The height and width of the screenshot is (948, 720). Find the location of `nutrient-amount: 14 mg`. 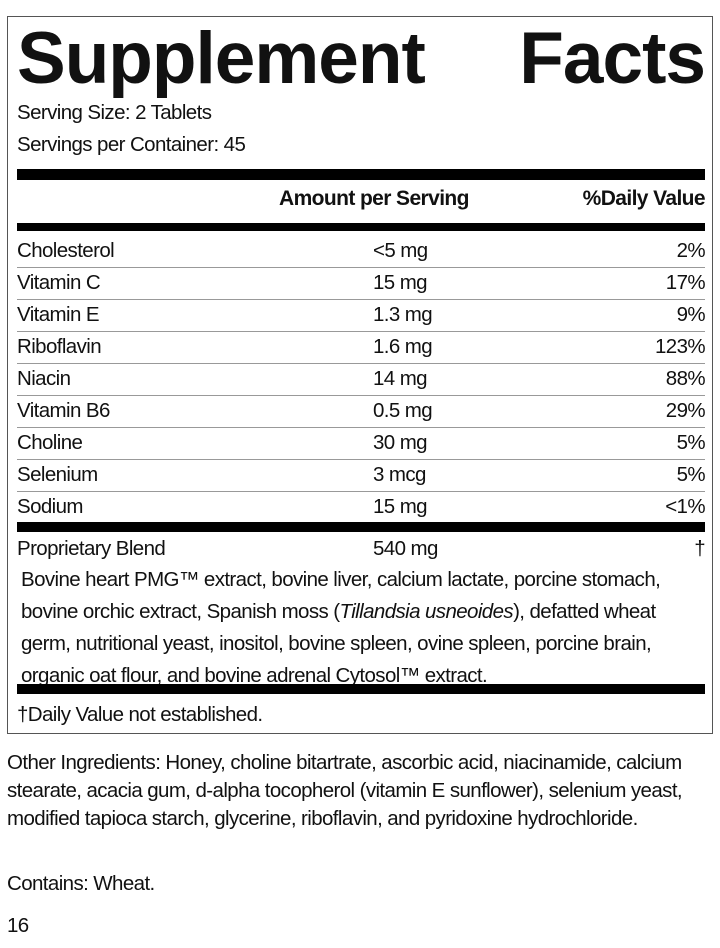

nutrient-amount: 14 mg is located at coordinates (400, 378).